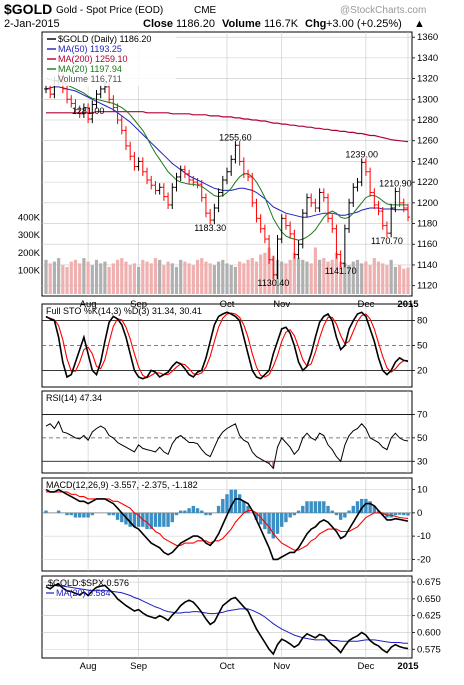  I want to click on macd-axis-label: 0, so click(419, 513).